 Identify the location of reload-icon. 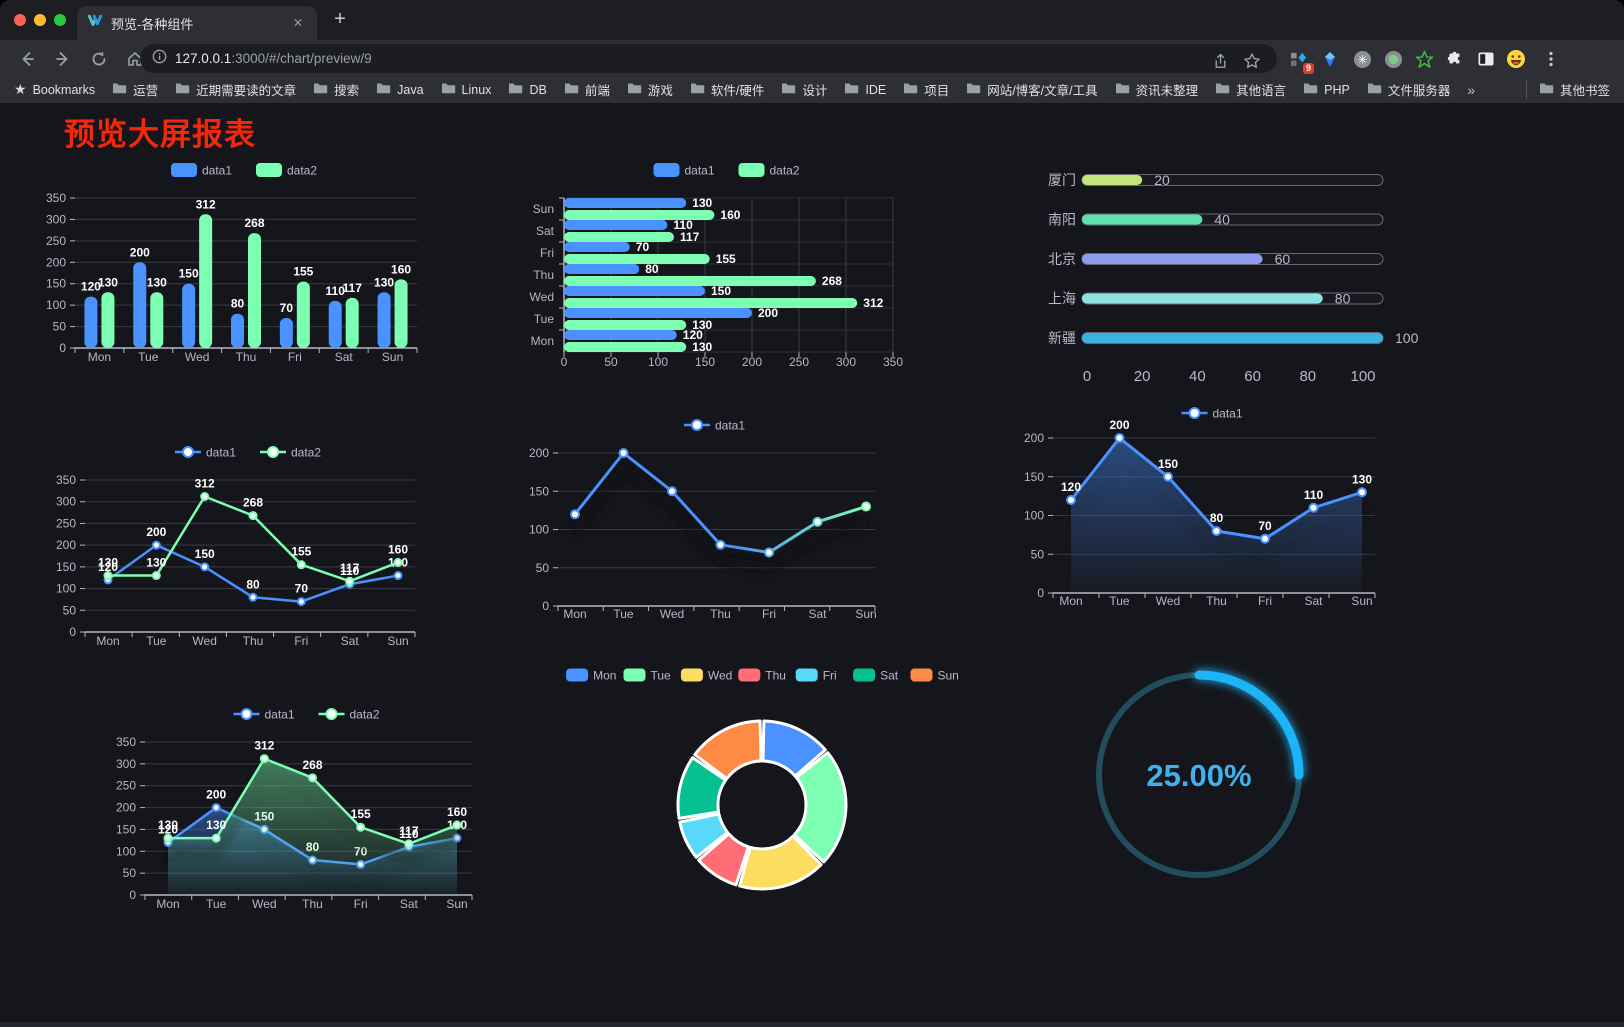
(99, 59).